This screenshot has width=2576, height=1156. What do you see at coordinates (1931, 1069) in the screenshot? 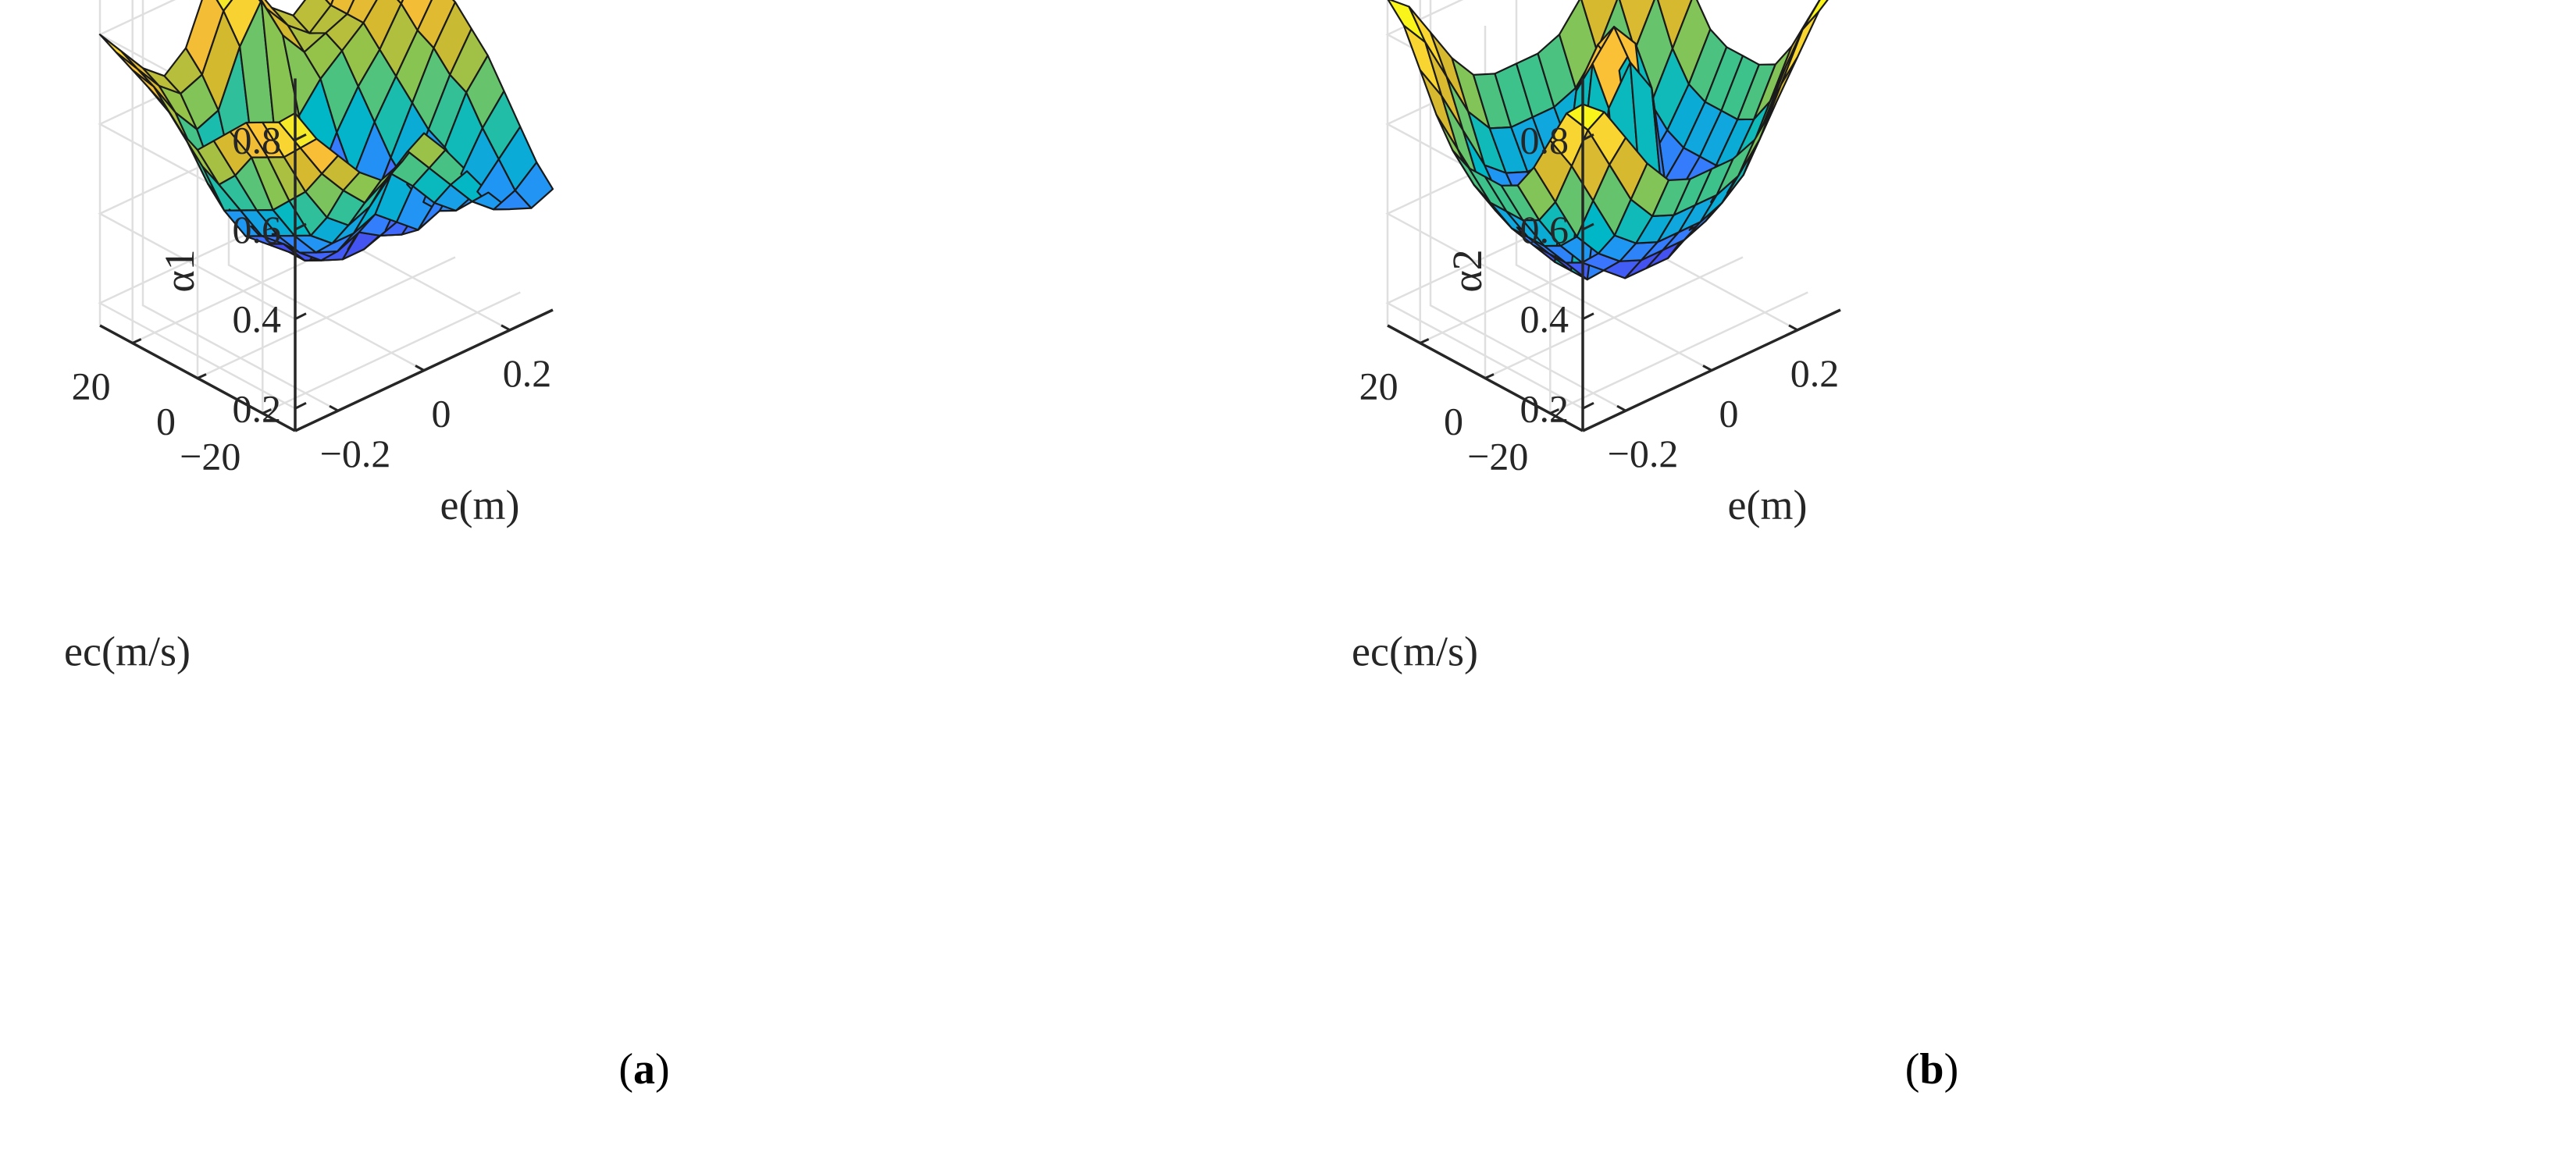
I see `caption-b: (b)` at bounding box center [1931, 1069].